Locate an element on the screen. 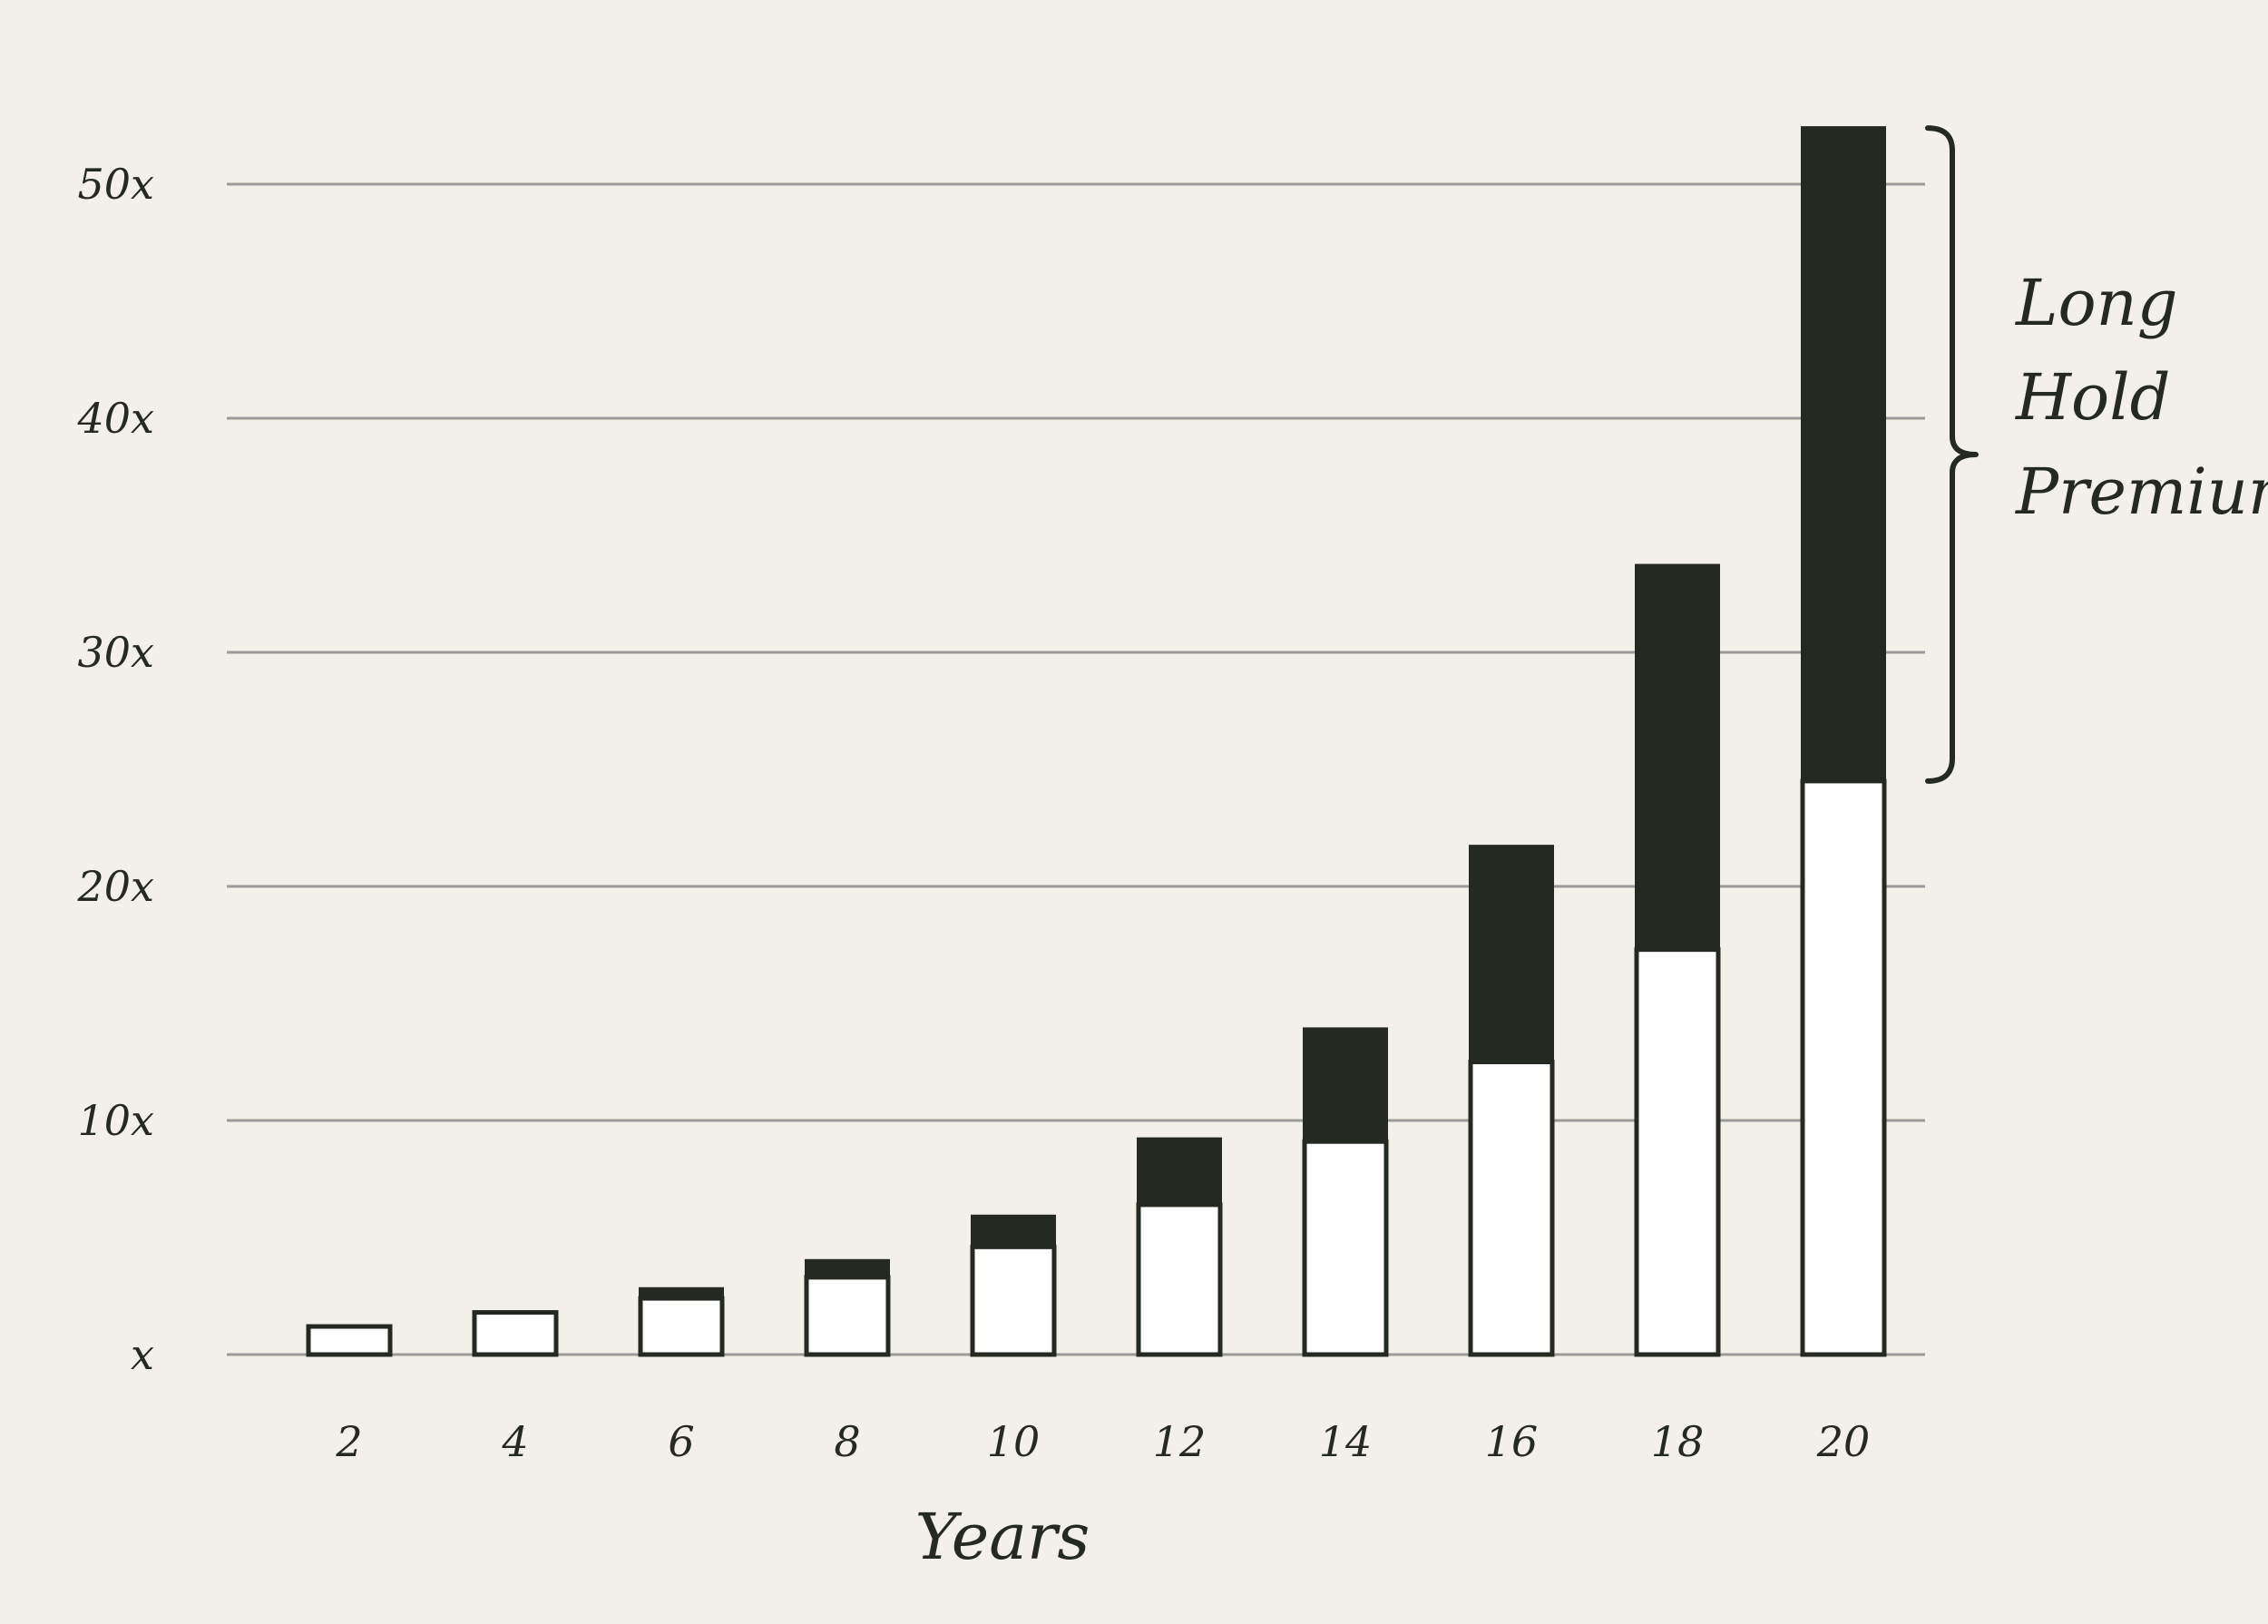 Image resolution: width=2268 pixels, height=1624 pixels. x-tick-label: 4 is located at coordinates (514, 1441).